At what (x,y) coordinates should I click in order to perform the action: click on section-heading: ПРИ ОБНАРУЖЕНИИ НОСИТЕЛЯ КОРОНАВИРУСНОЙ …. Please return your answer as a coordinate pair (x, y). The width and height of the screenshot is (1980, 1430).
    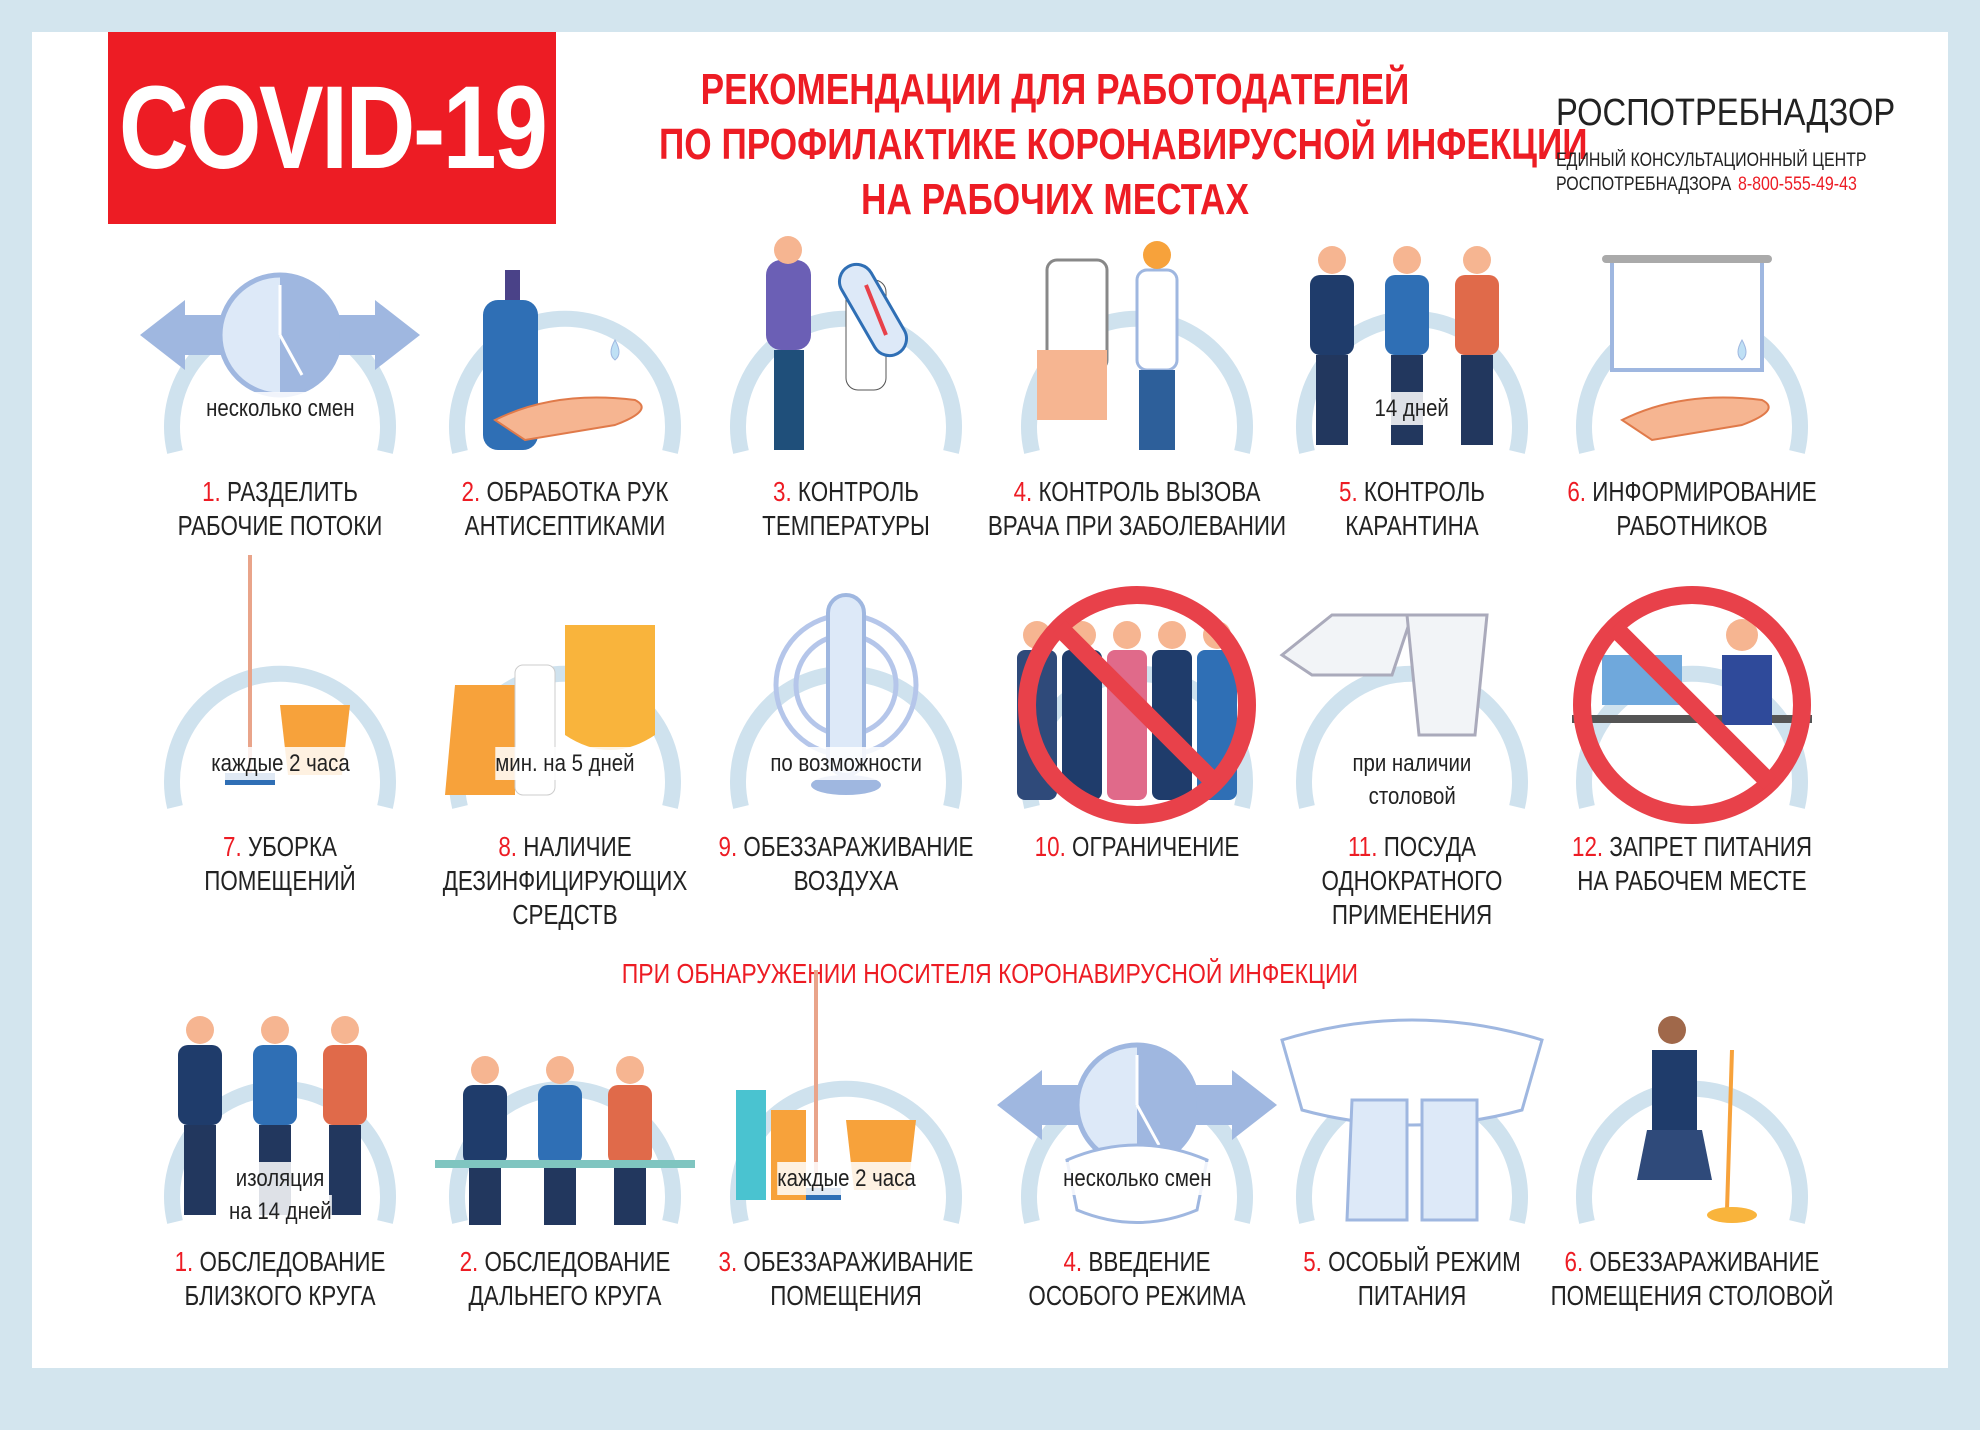
    Looking at the image, I should click on (990, 974).